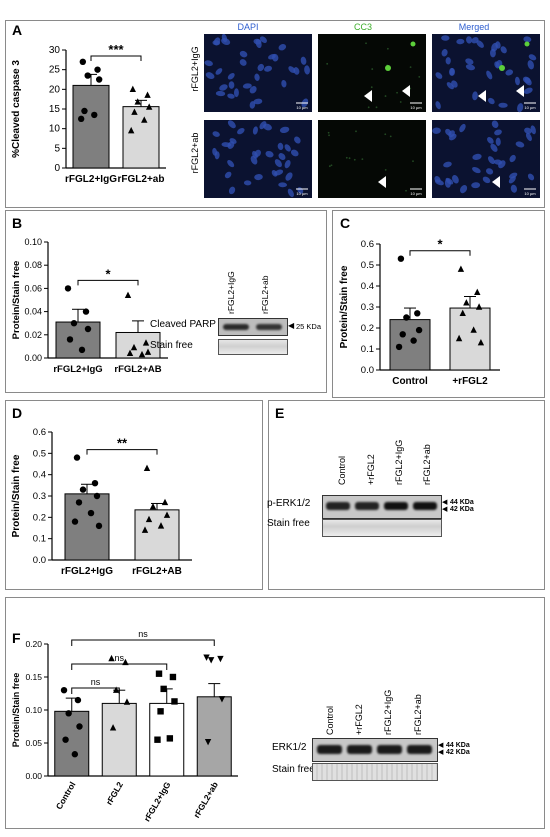  I want to click on category-label: rFGL2+AB, so click(157, 571).